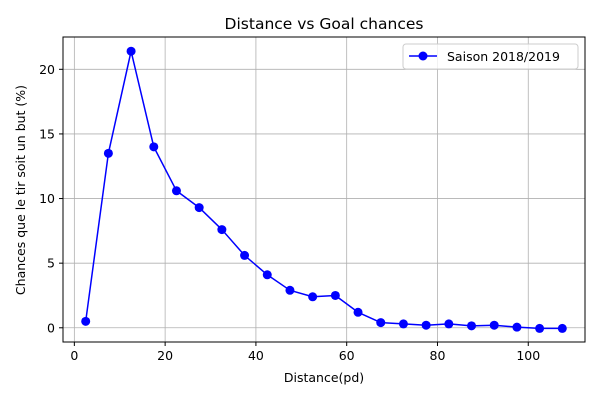 The height and width of the screenshot is (400, 600). Describe the element at coordinates (528, 355) in the screenshot. I see `x-tick-label: 100` at that location.